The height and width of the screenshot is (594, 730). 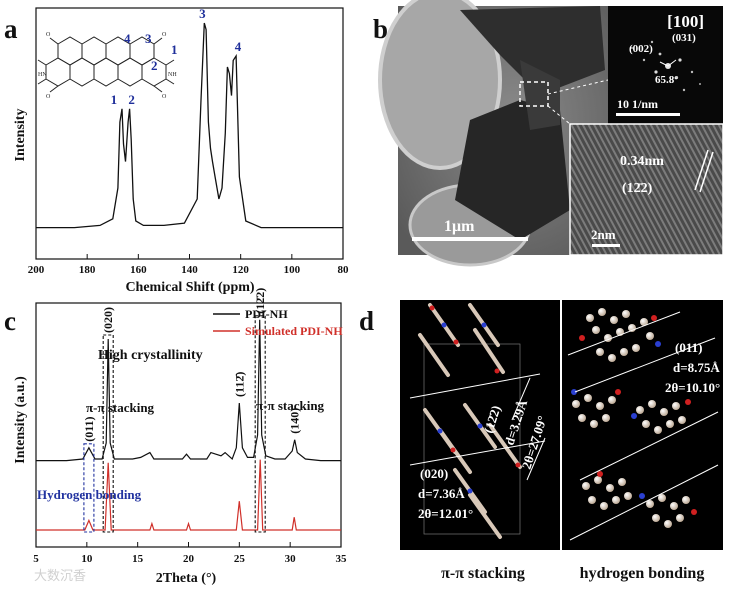 I want to click on hrtem-plane: (12̄2), so click(x=637, y=188).